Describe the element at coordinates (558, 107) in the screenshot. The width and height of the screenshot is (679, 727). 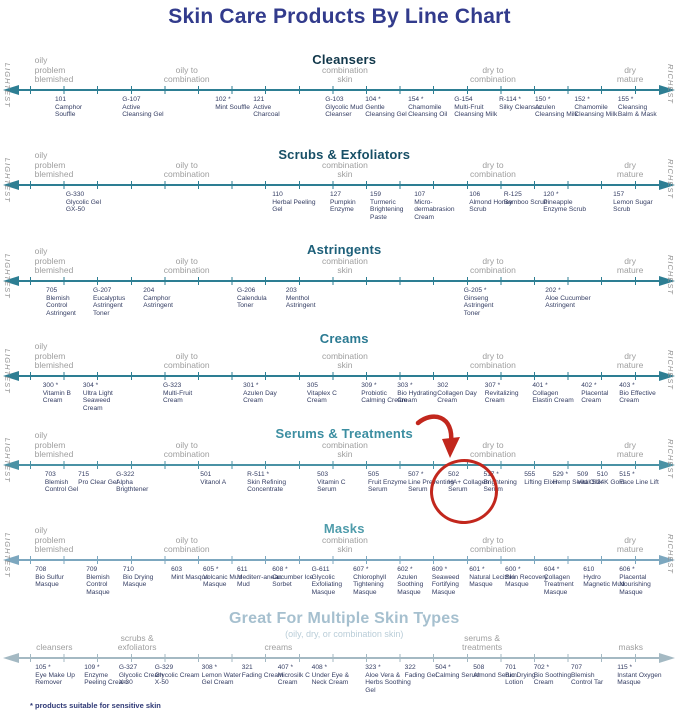
I see `product-label: 150 * Azulen Cleansing Milk` at that location.